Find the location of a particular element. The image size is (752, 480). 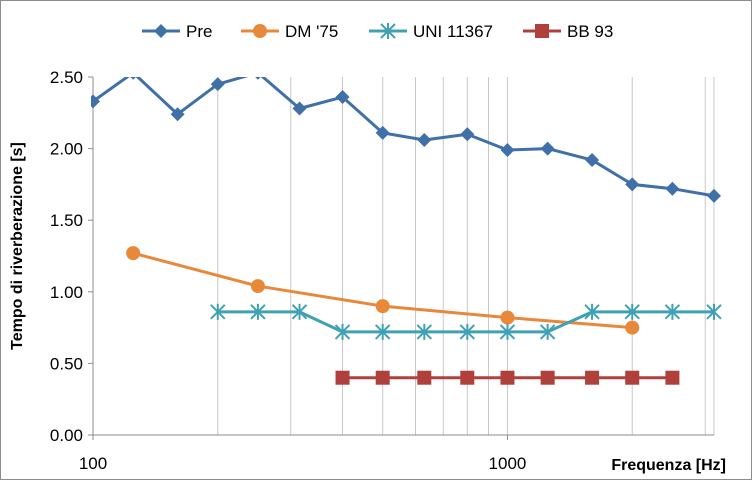

y-tick-label: 0.50 is located at coordinates (66, 363).